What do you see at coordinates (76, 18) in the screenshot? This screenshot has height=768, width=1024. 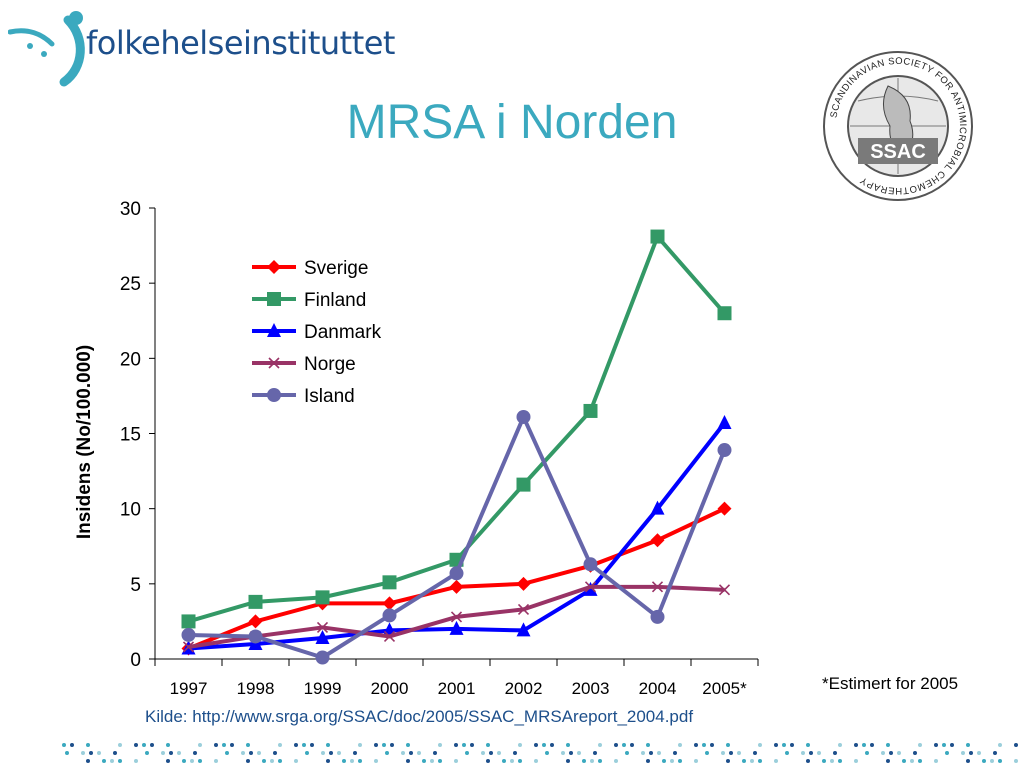 I see `logo-dot-icon` at bounding box center [76, 18].